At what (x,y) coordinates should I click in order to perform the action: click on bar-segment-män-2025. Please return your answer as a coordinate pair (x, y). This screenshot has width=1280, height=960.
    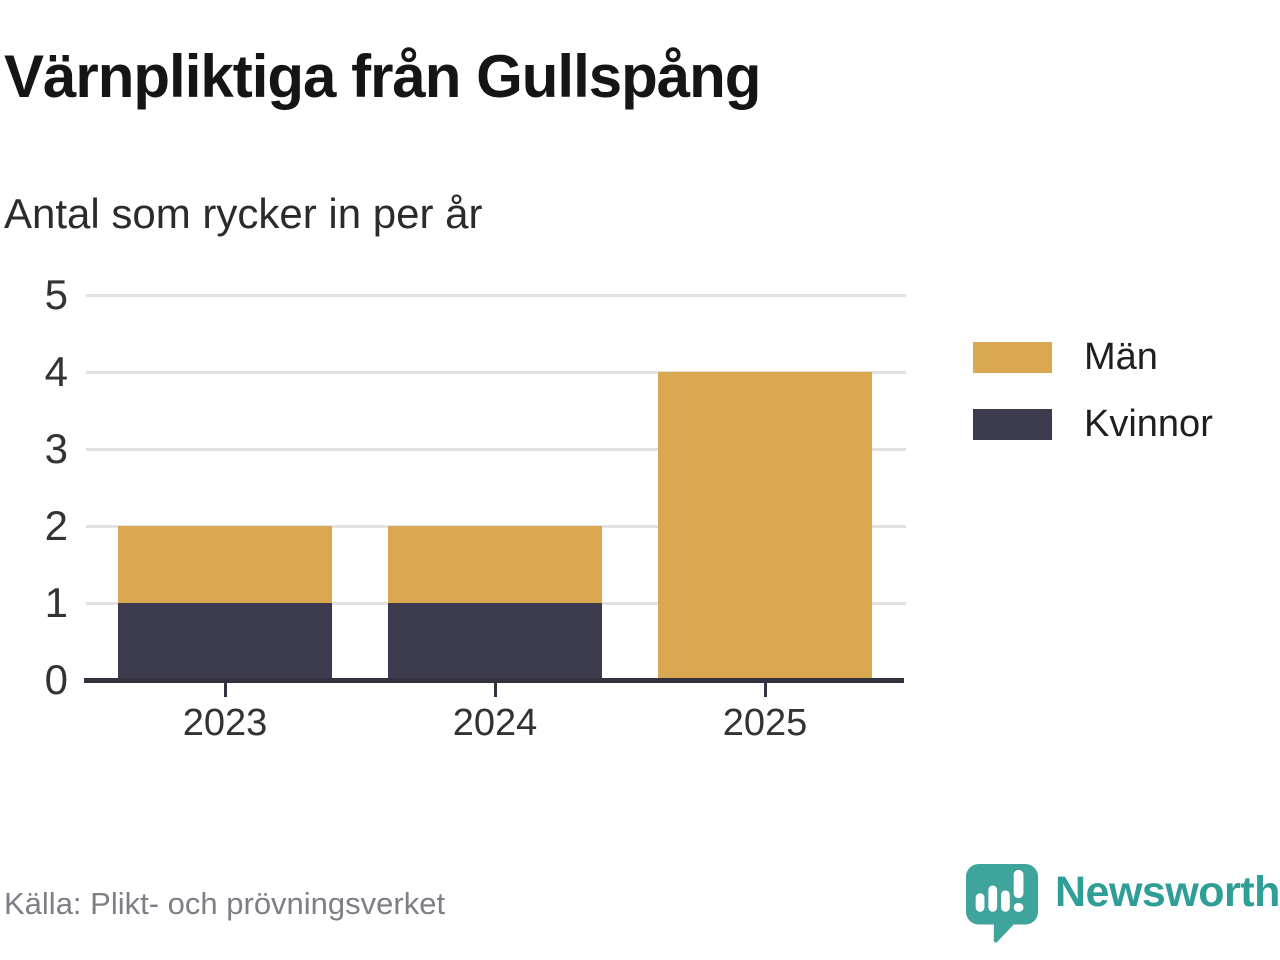
    Looking at the image, I should click on (765, 526).